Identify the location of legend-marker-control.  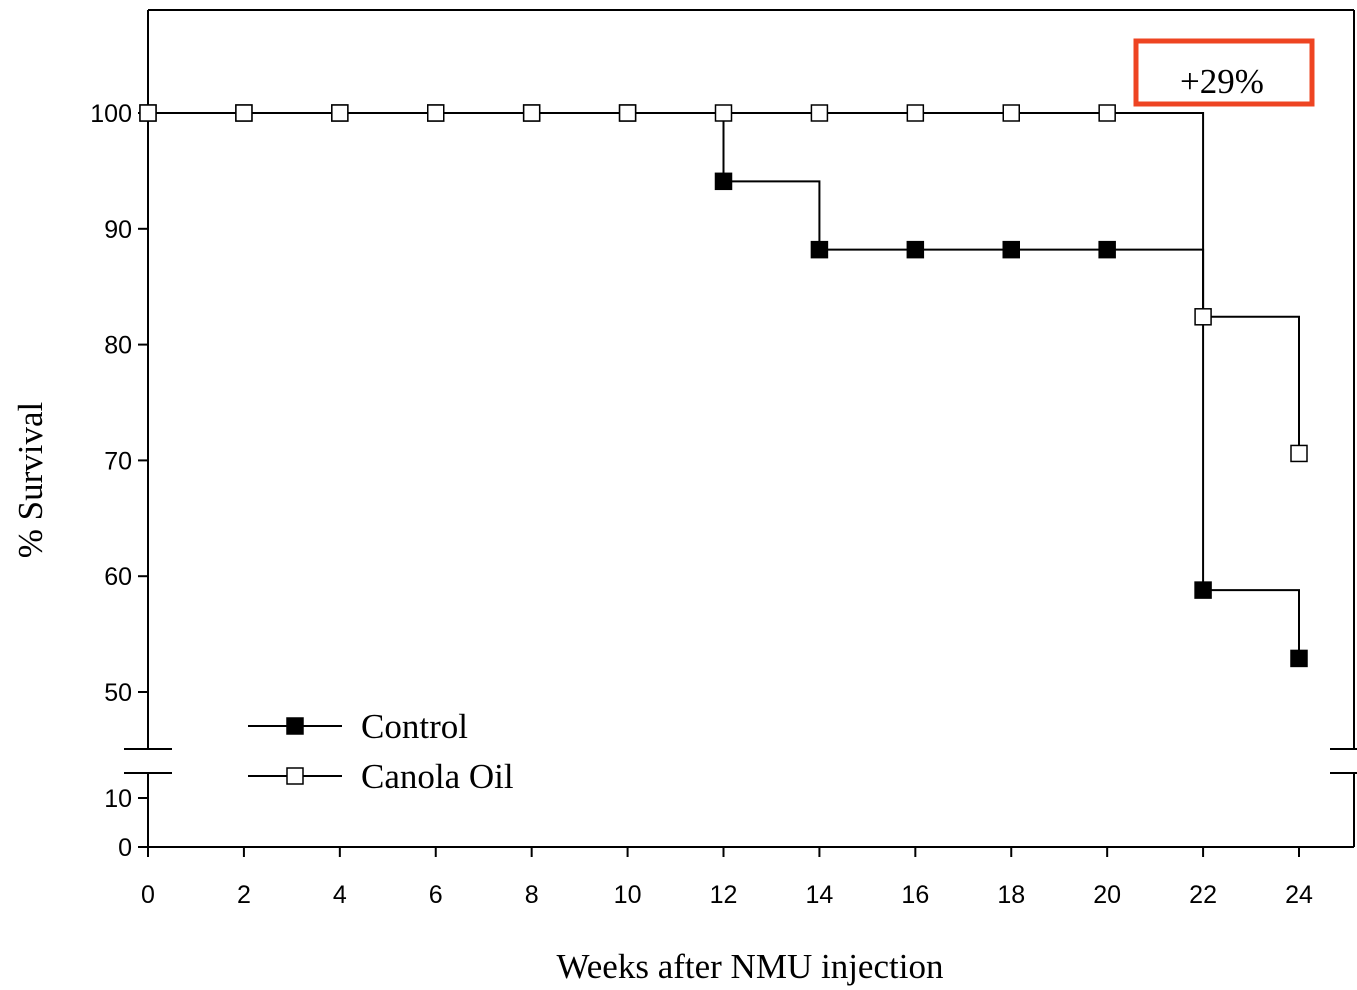
(295, 726).